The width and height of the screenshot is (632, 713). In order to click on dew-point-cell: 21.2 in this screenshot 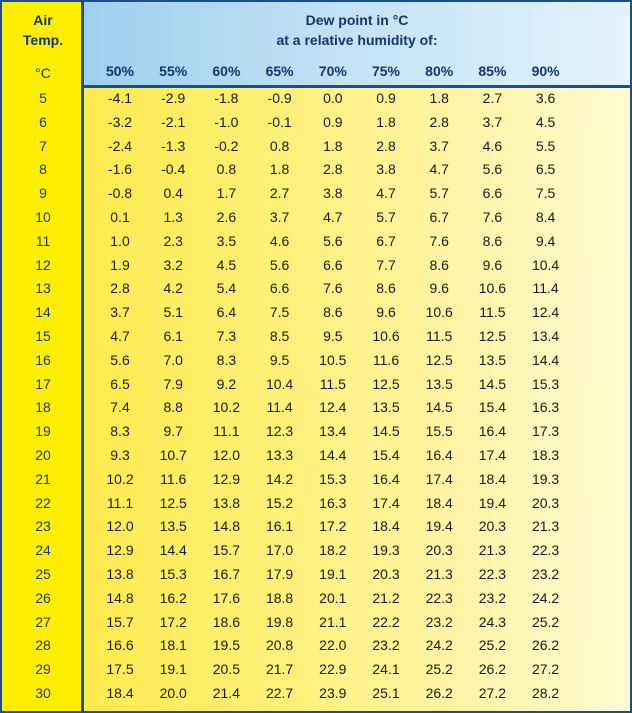, I will do `click(386, 597)`.